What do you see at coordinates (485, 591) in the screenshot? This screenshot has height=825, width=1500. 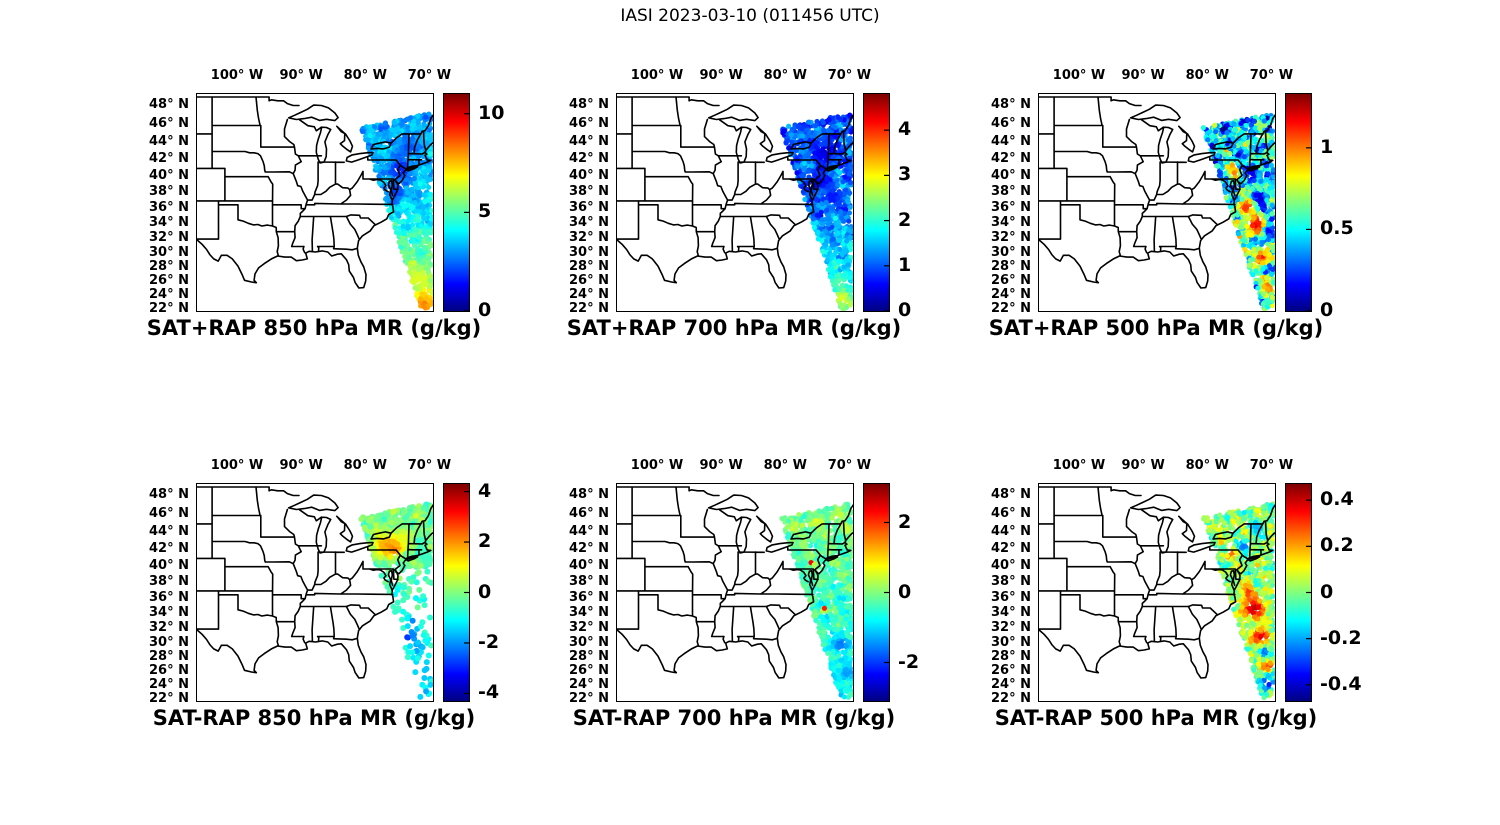 I see `colorbar-tick-label: 0` at bounding box center [485, 591].